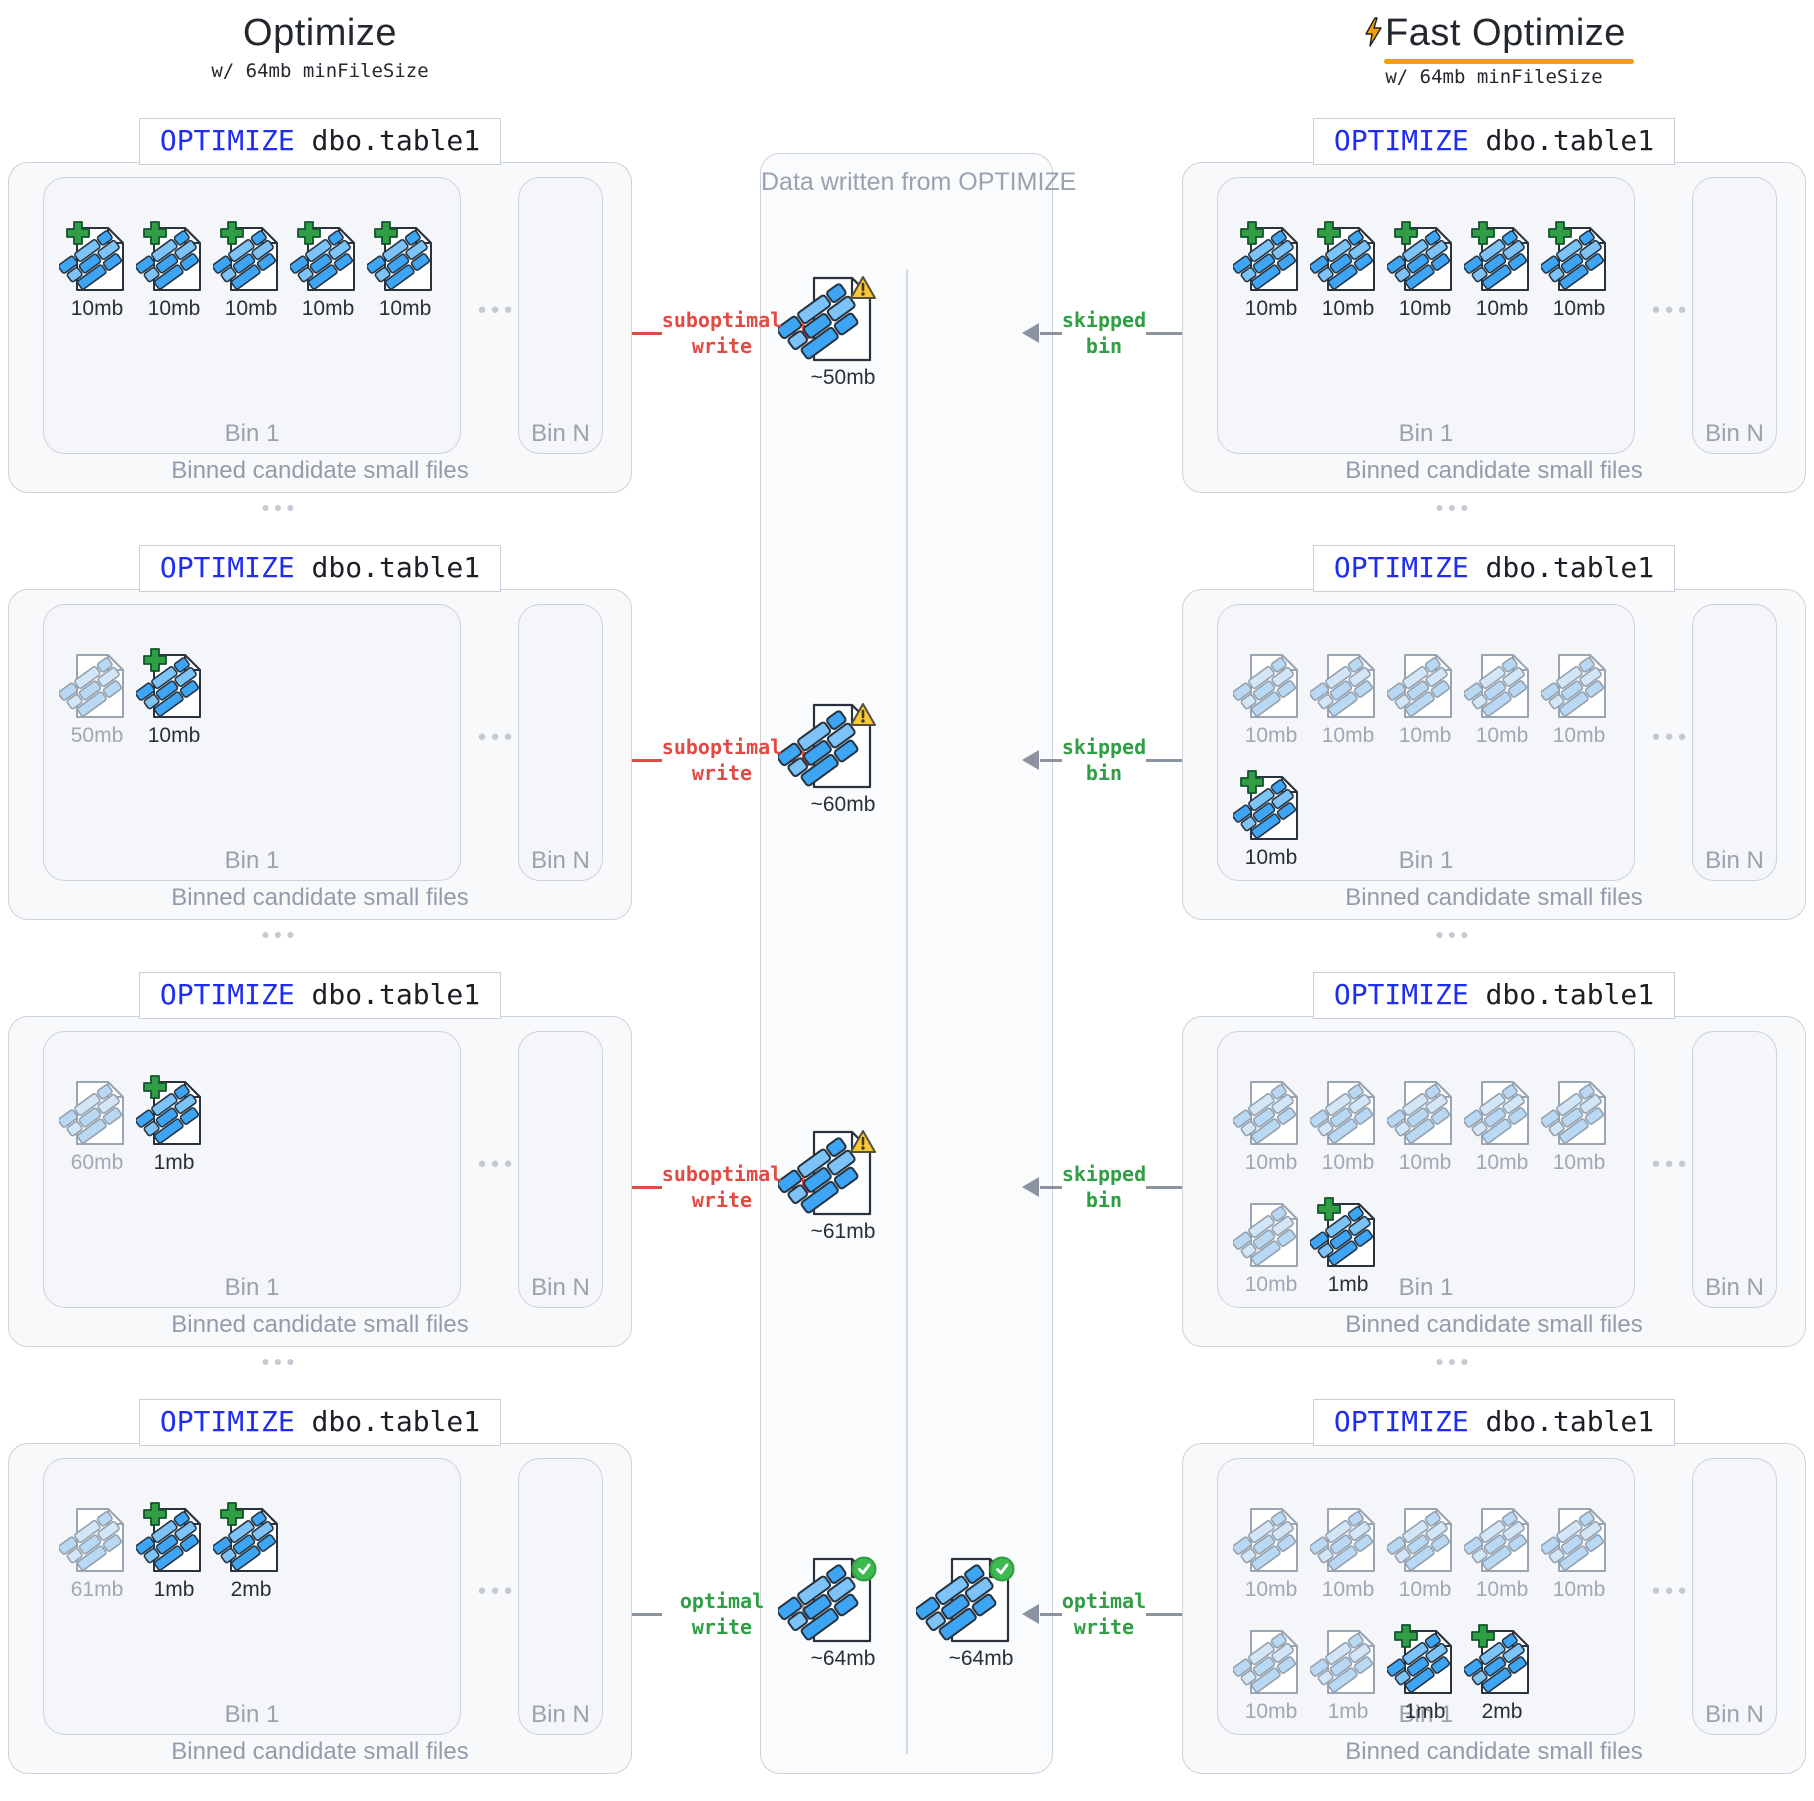 The image size is (1814, 1801). What do you see at coordinates (1494, 49) in the screenshot?
I see `right-column-header: Fast Optimize w/ 64mb minFileSize` at bounding box center [1494, 49].